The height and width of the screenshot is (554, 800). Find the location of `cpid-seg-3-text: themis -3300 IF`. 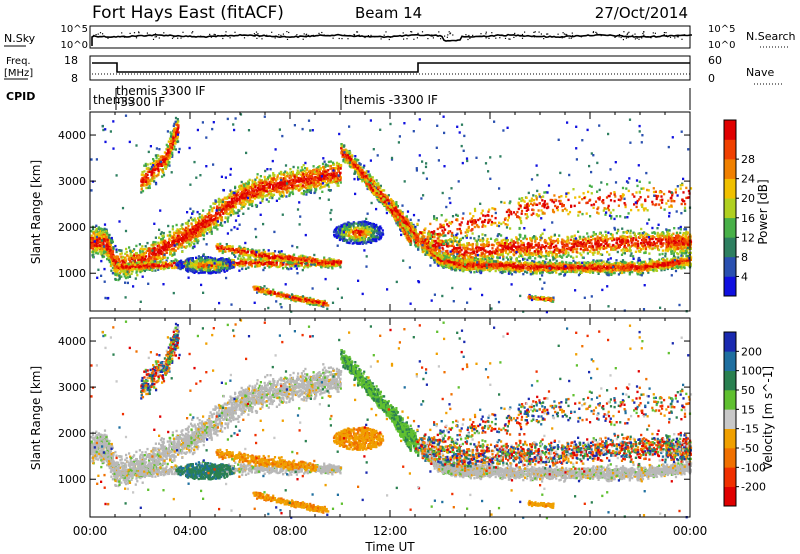

cpid-seg-3-text: themis -3300 IF is located at coordinates (391, 100).